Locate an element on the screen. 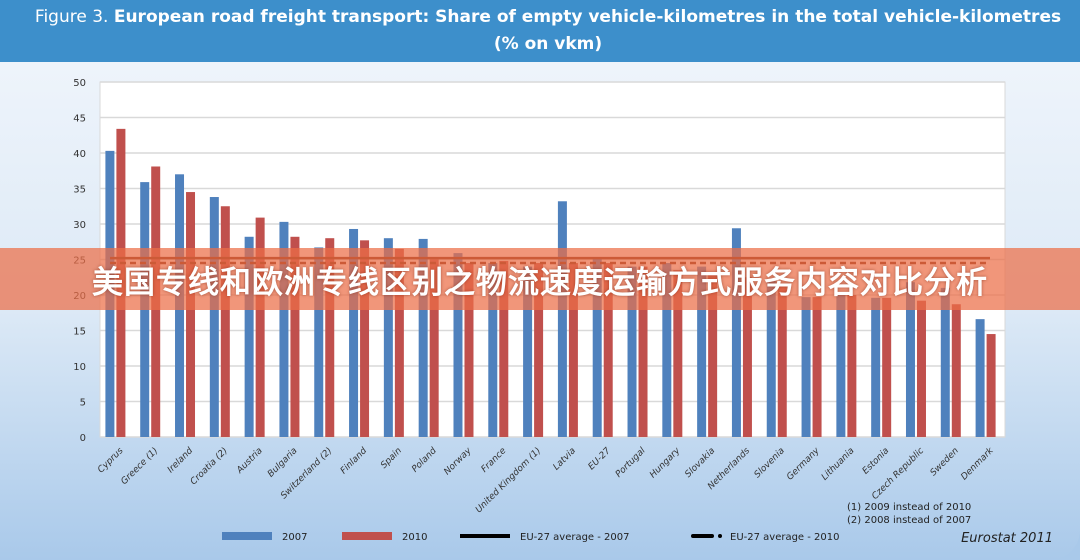  x-tick-label: Bulgaria is located at coordinates (282, 462).